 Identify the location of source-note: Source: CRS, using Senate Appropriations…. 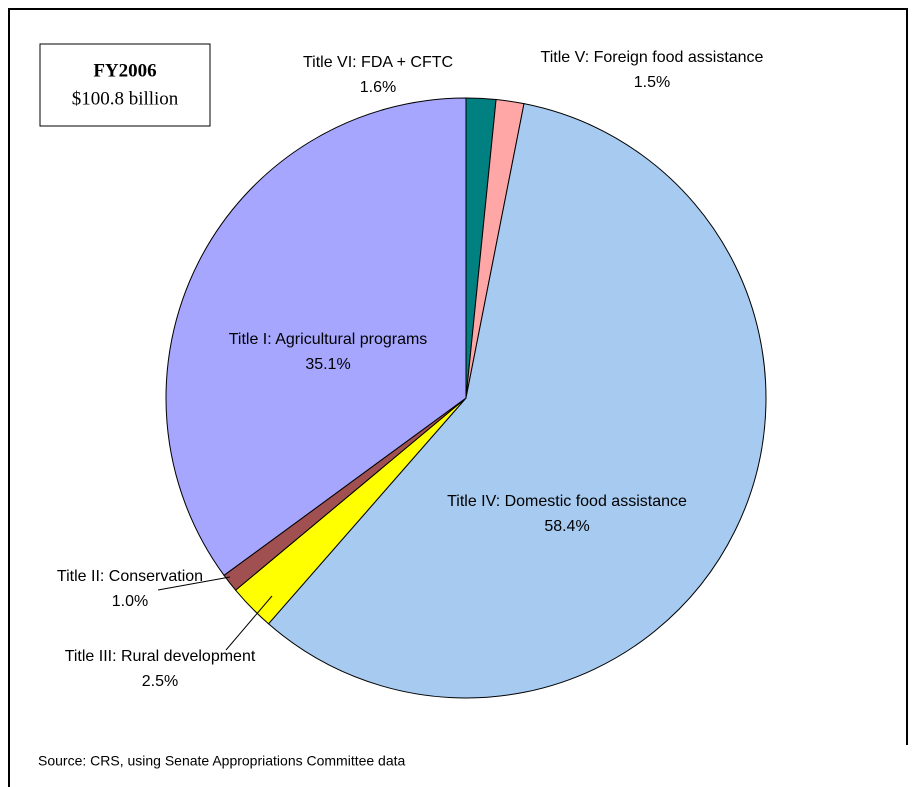
(222, 761).